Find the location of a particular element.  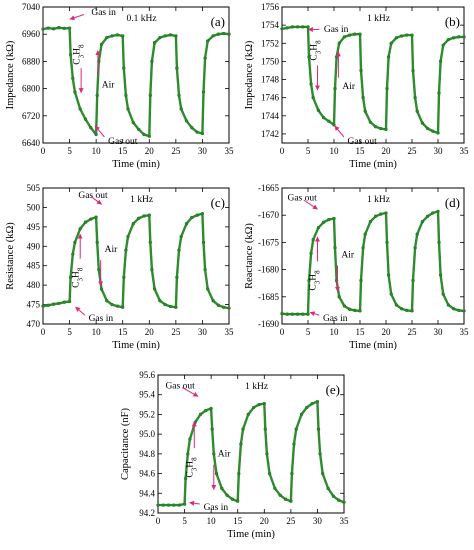

gas-out-arrow is located at coordinates (339, 131).